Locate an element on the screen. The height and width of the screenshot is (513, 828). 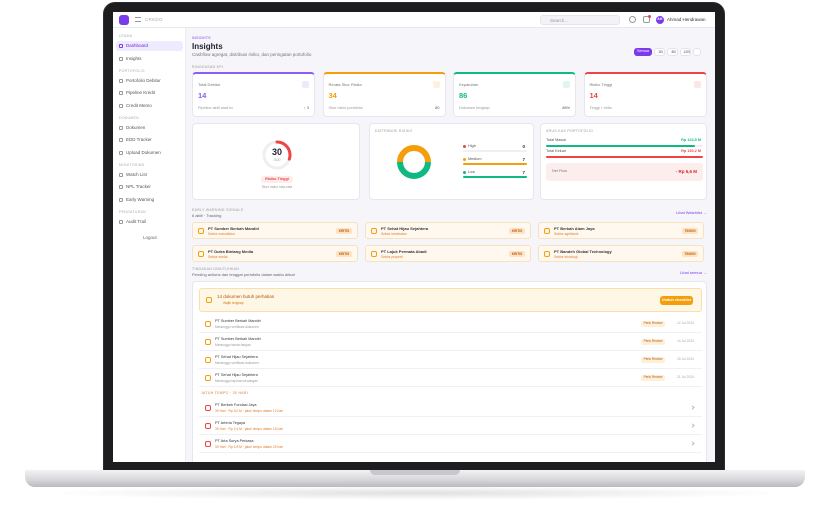
filter-label: 3B is located at coordinates (673, 52).